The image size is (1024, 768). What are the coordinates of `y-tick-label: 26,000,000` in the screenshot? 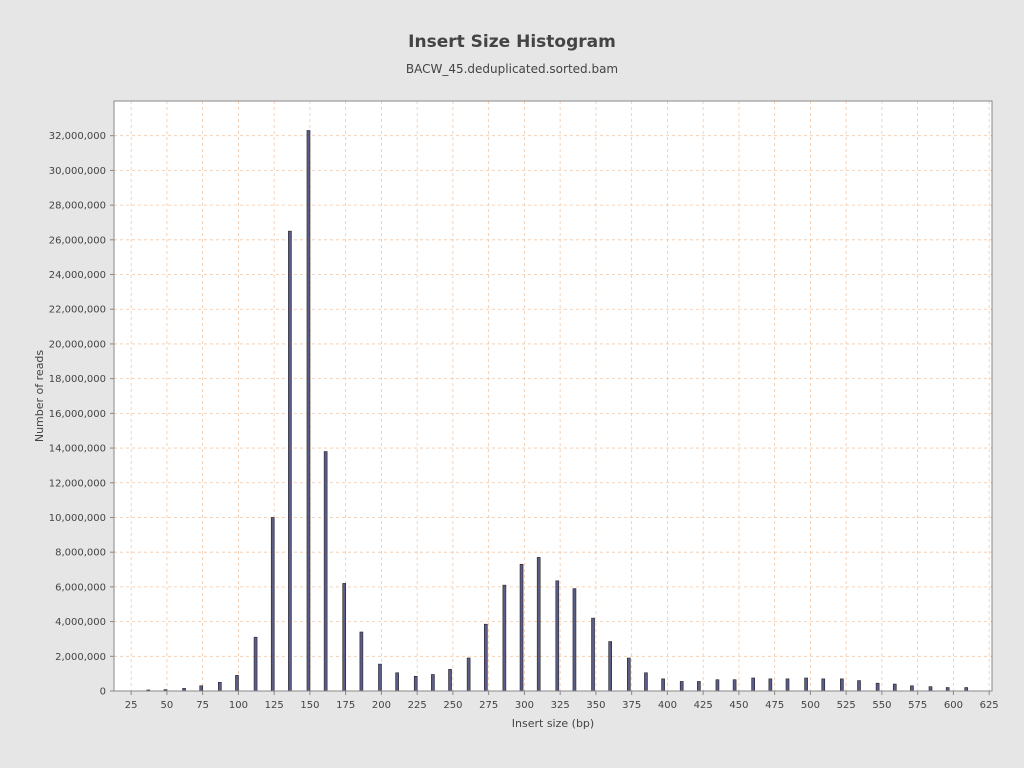 It's located at (77, 240).